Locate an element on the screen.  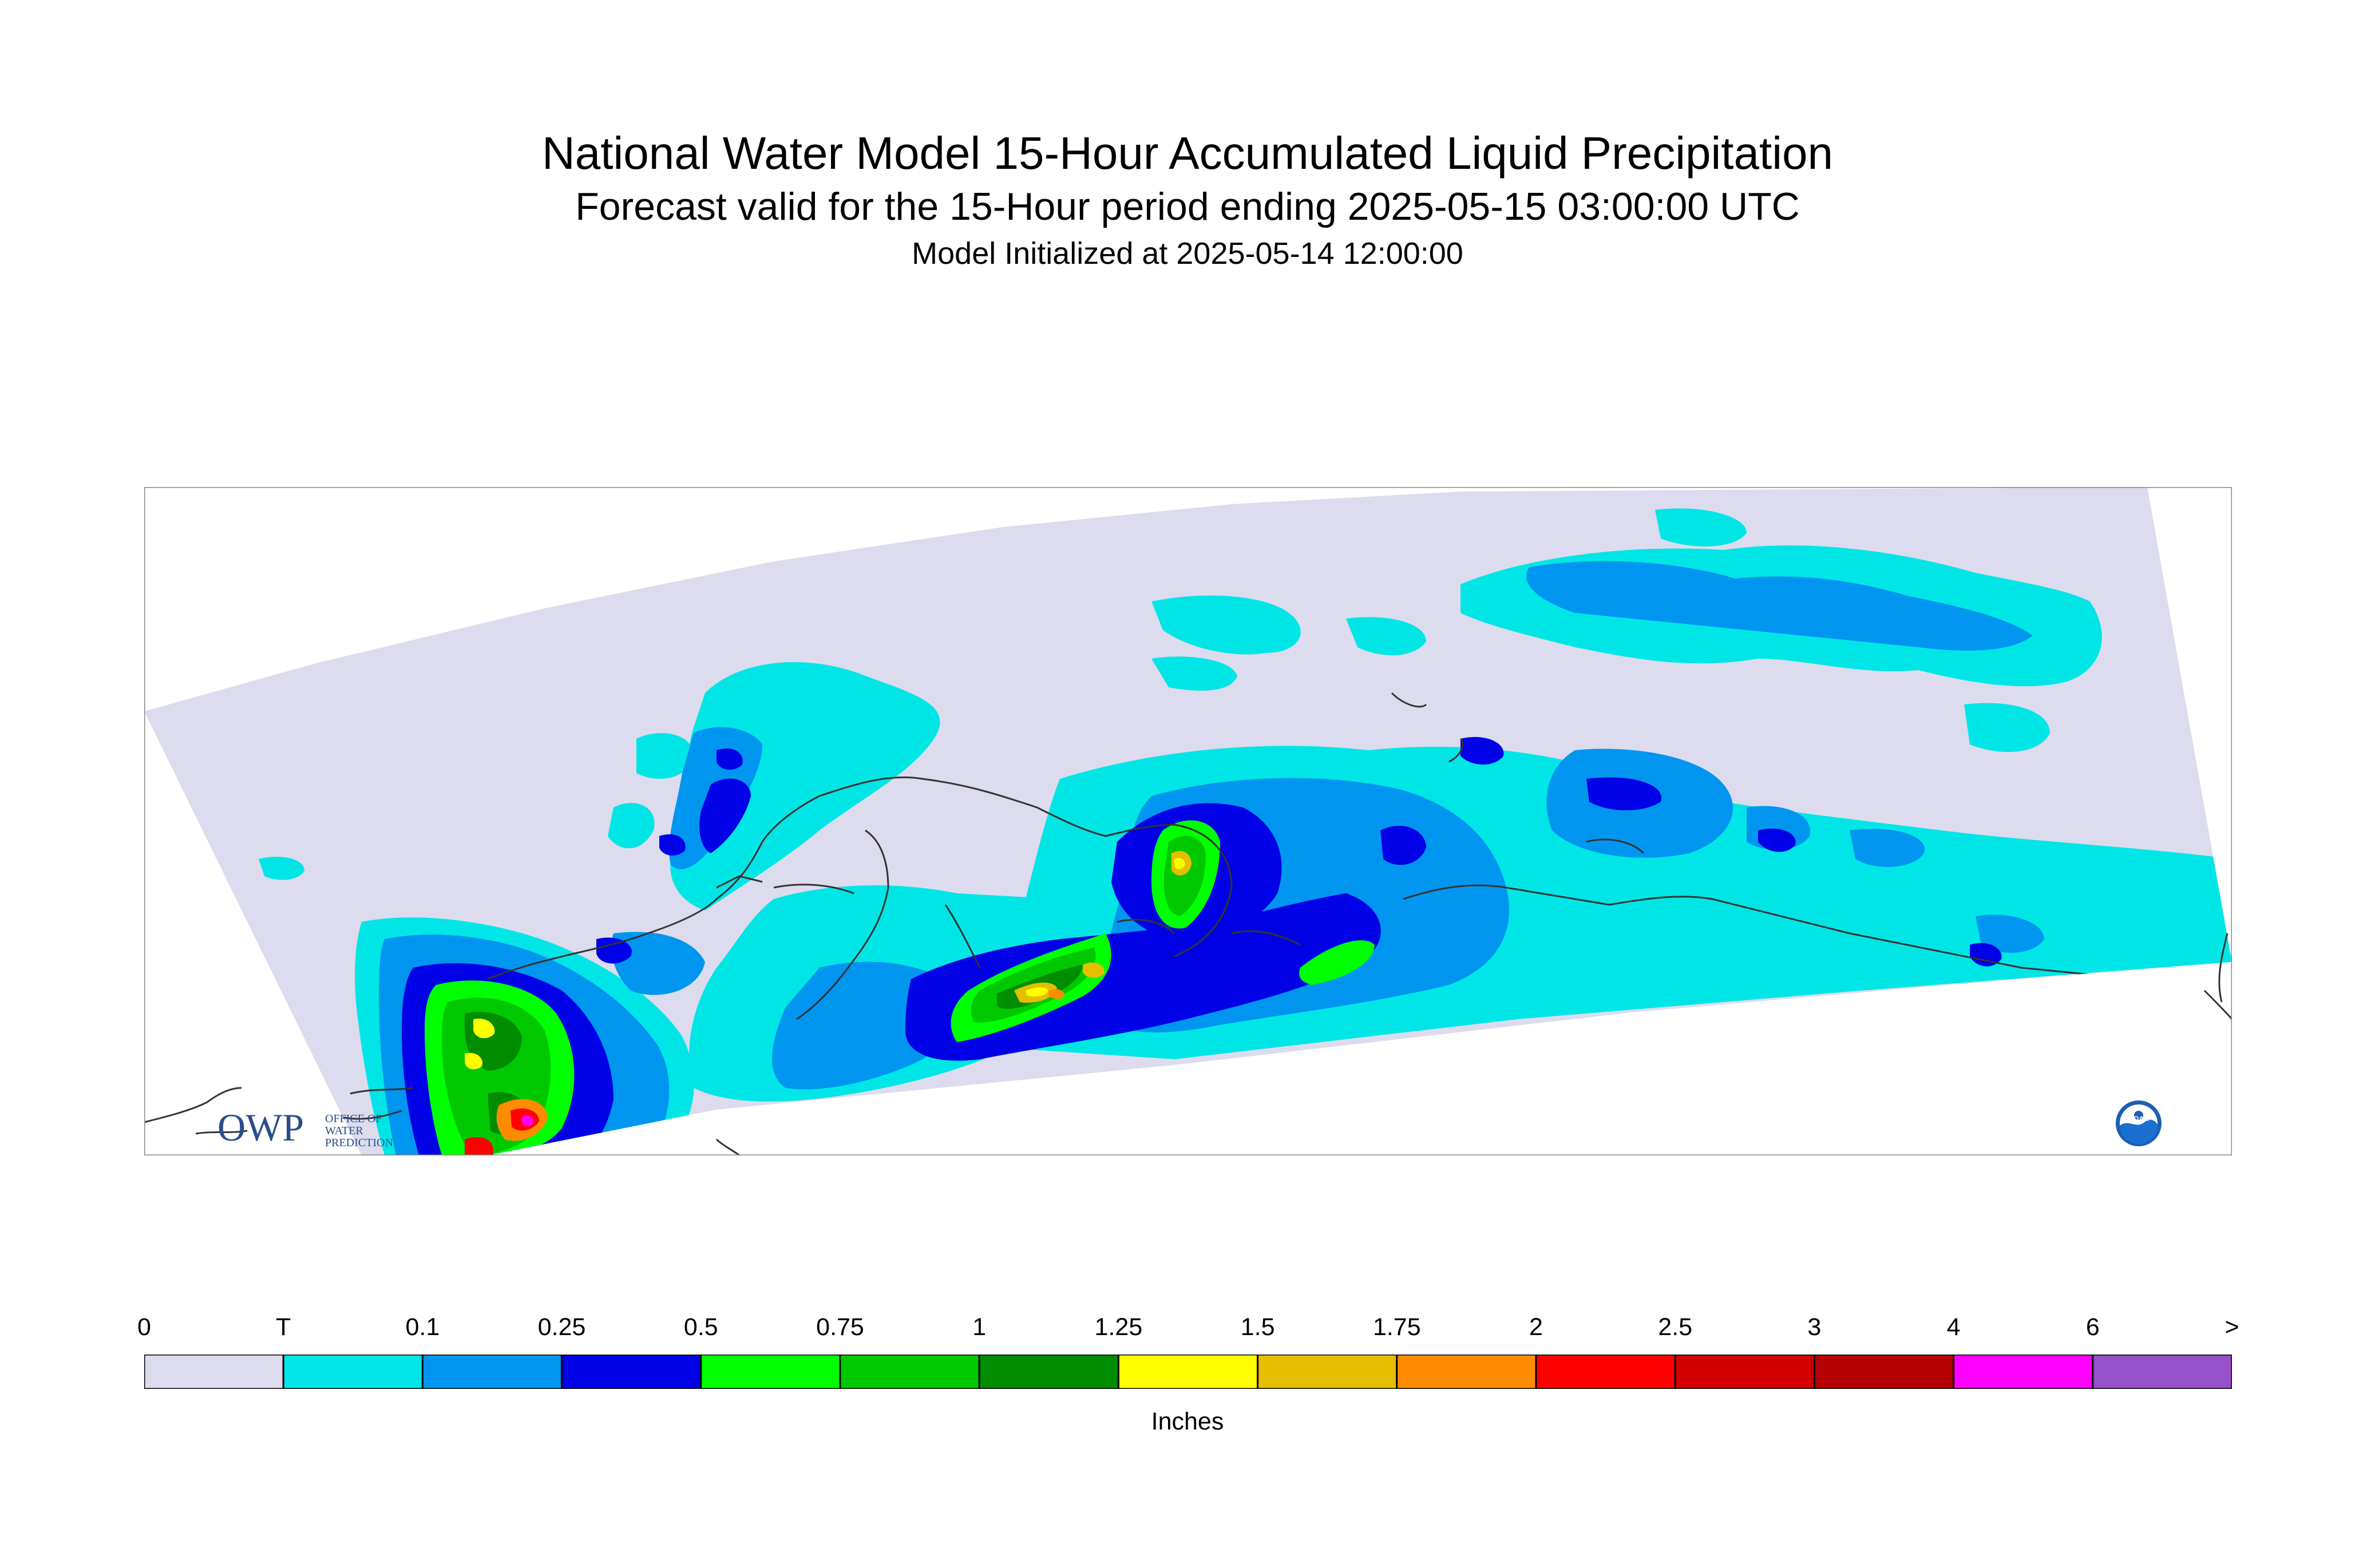
noaa-mark: NOAA is located at coordinates (2138, 1119).